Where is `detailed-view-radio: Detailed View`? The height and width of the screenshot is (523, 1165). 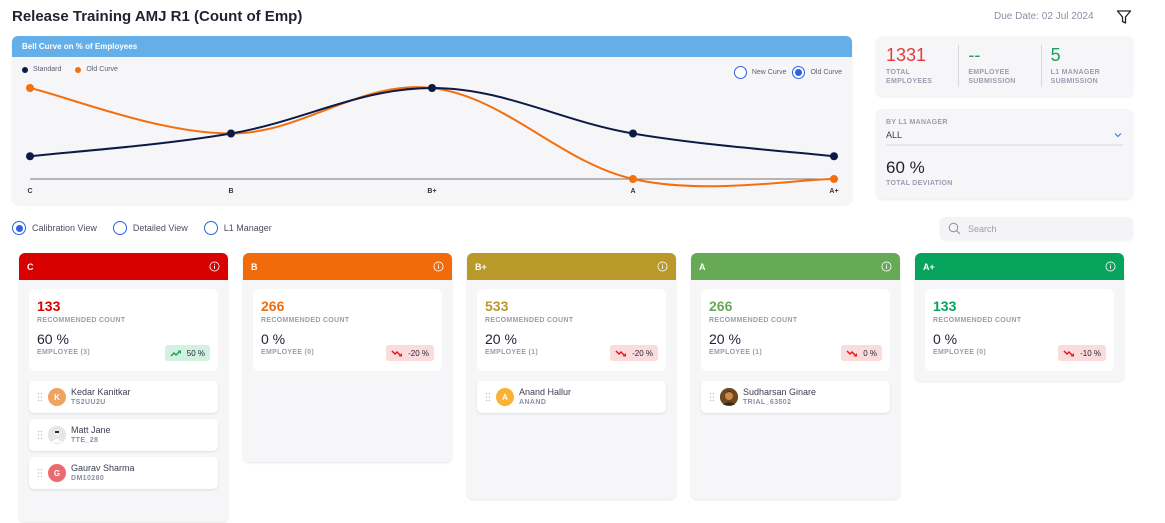 detailed-view-radio: Detailed View is located at coordinates (150, 228).